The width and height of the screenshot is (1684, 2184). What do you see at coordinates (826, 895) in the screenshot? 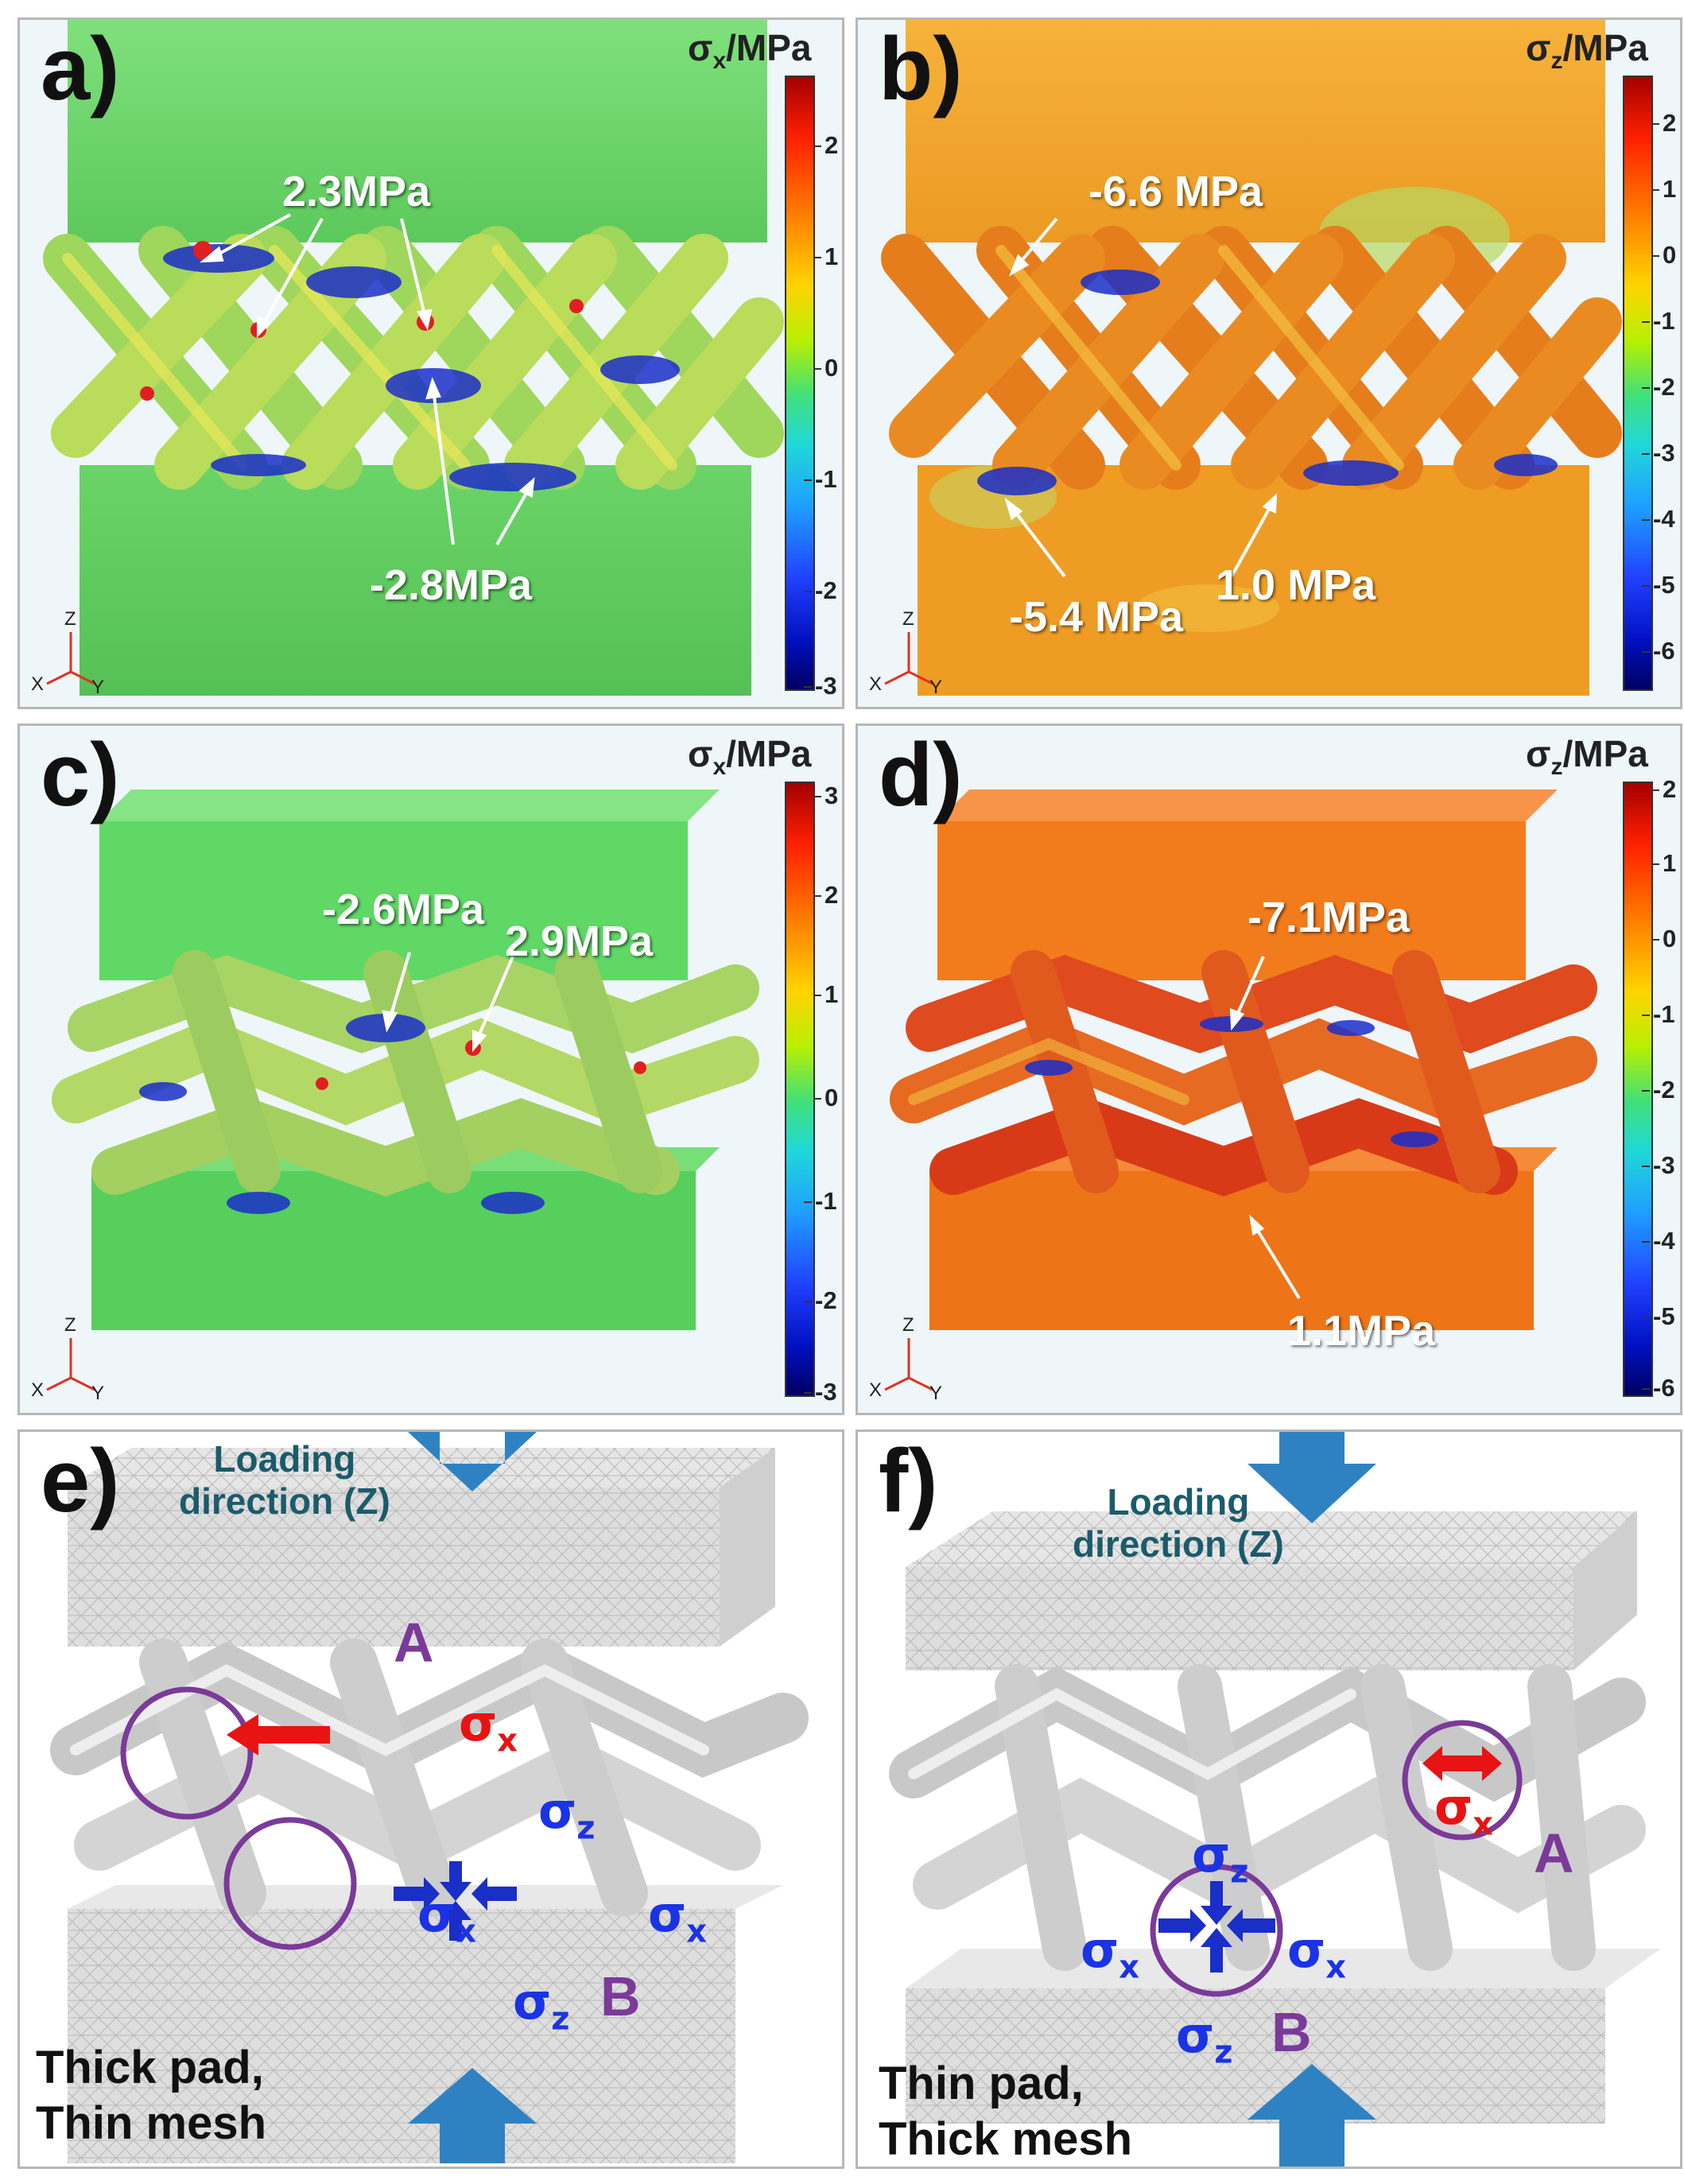
I see `panel-c-tick: 2` at bounding box center [826, 895].